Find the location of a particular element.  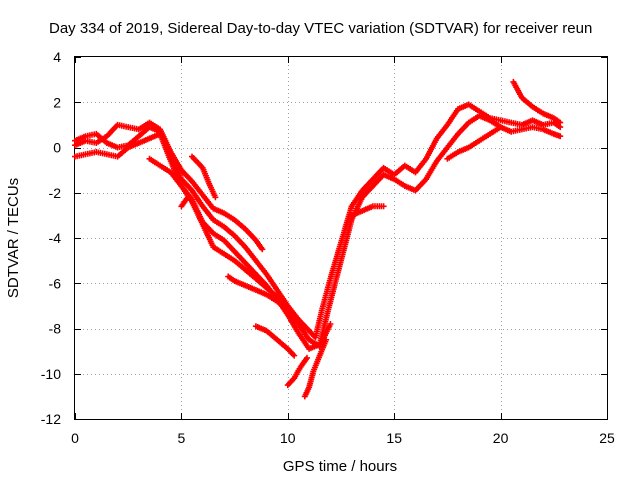

x-tick-label: 0 is located at coordinates (75, 438).